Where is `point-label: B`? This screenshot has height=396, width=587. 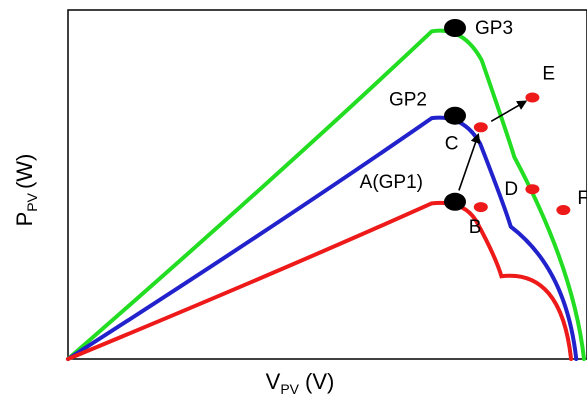
point-label: B is located at coordinates (475, 227).